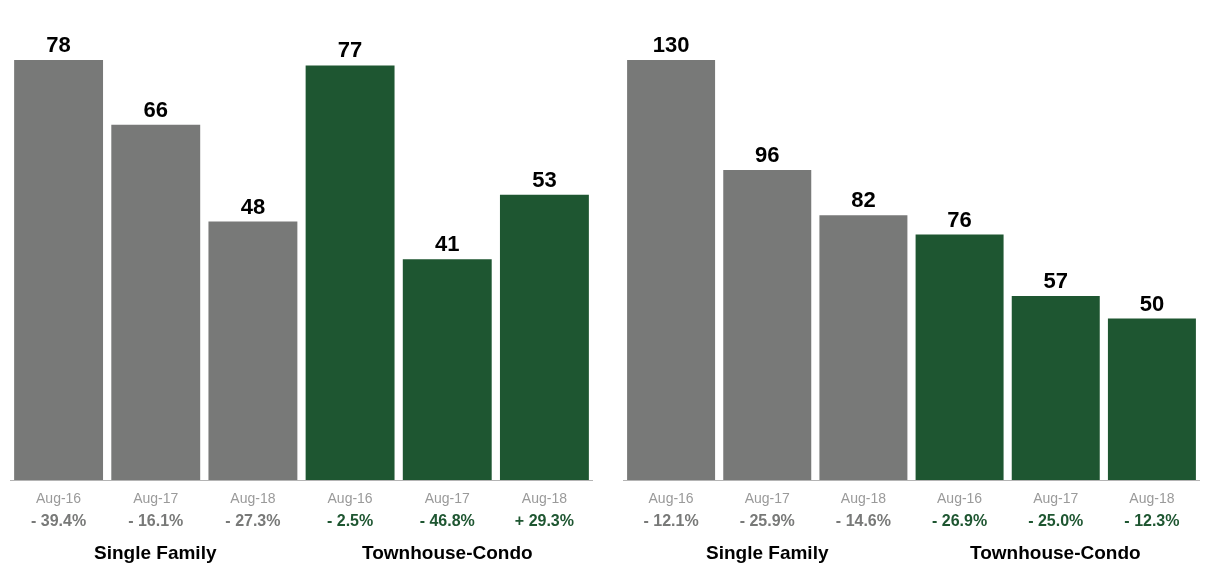 This screenshot has height=573, width=1205. Describe the element at coordinates (544, 179) in the screenshot. I see `data-label: 53` at that location.